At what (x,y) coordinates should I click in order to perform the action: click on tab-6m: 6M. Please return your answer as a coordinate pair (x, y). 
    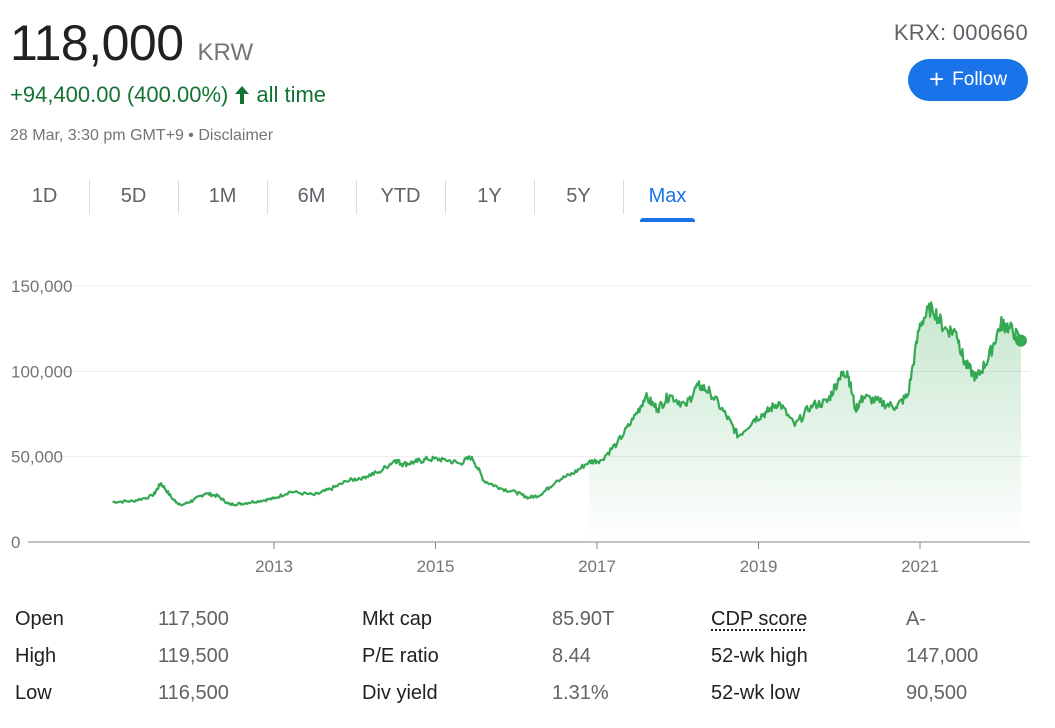
    Looking at the image, I should click on (311, 197).